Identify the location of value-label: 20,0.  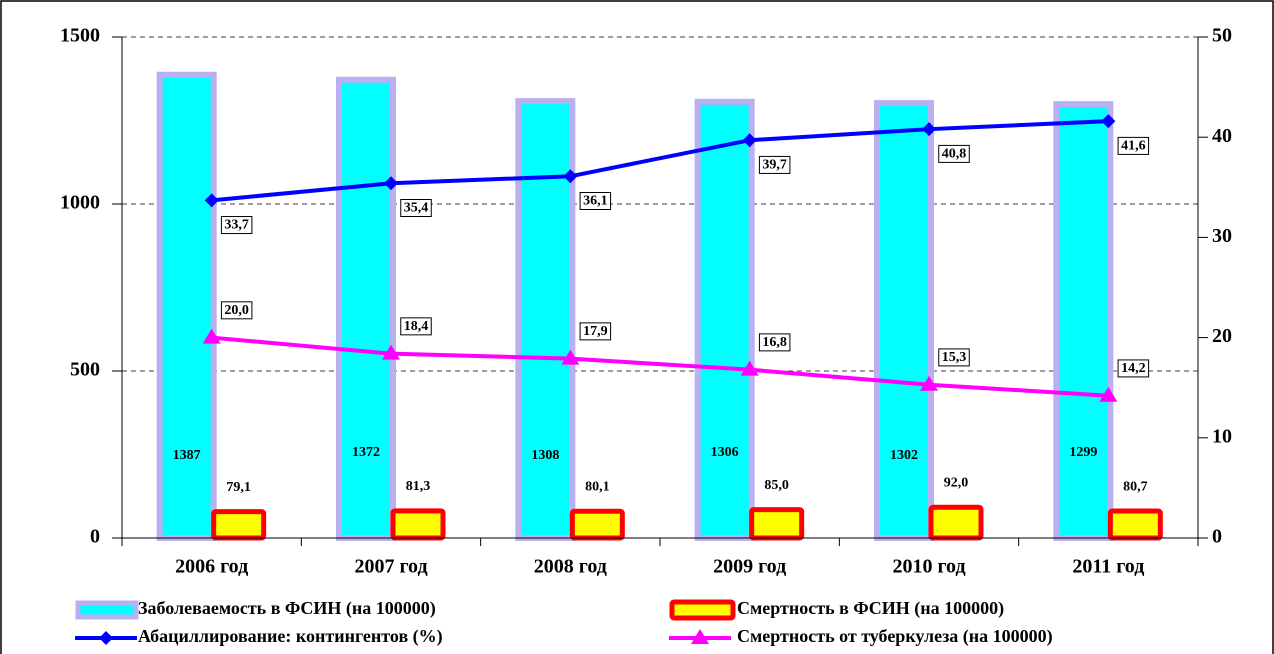
(236, 310).